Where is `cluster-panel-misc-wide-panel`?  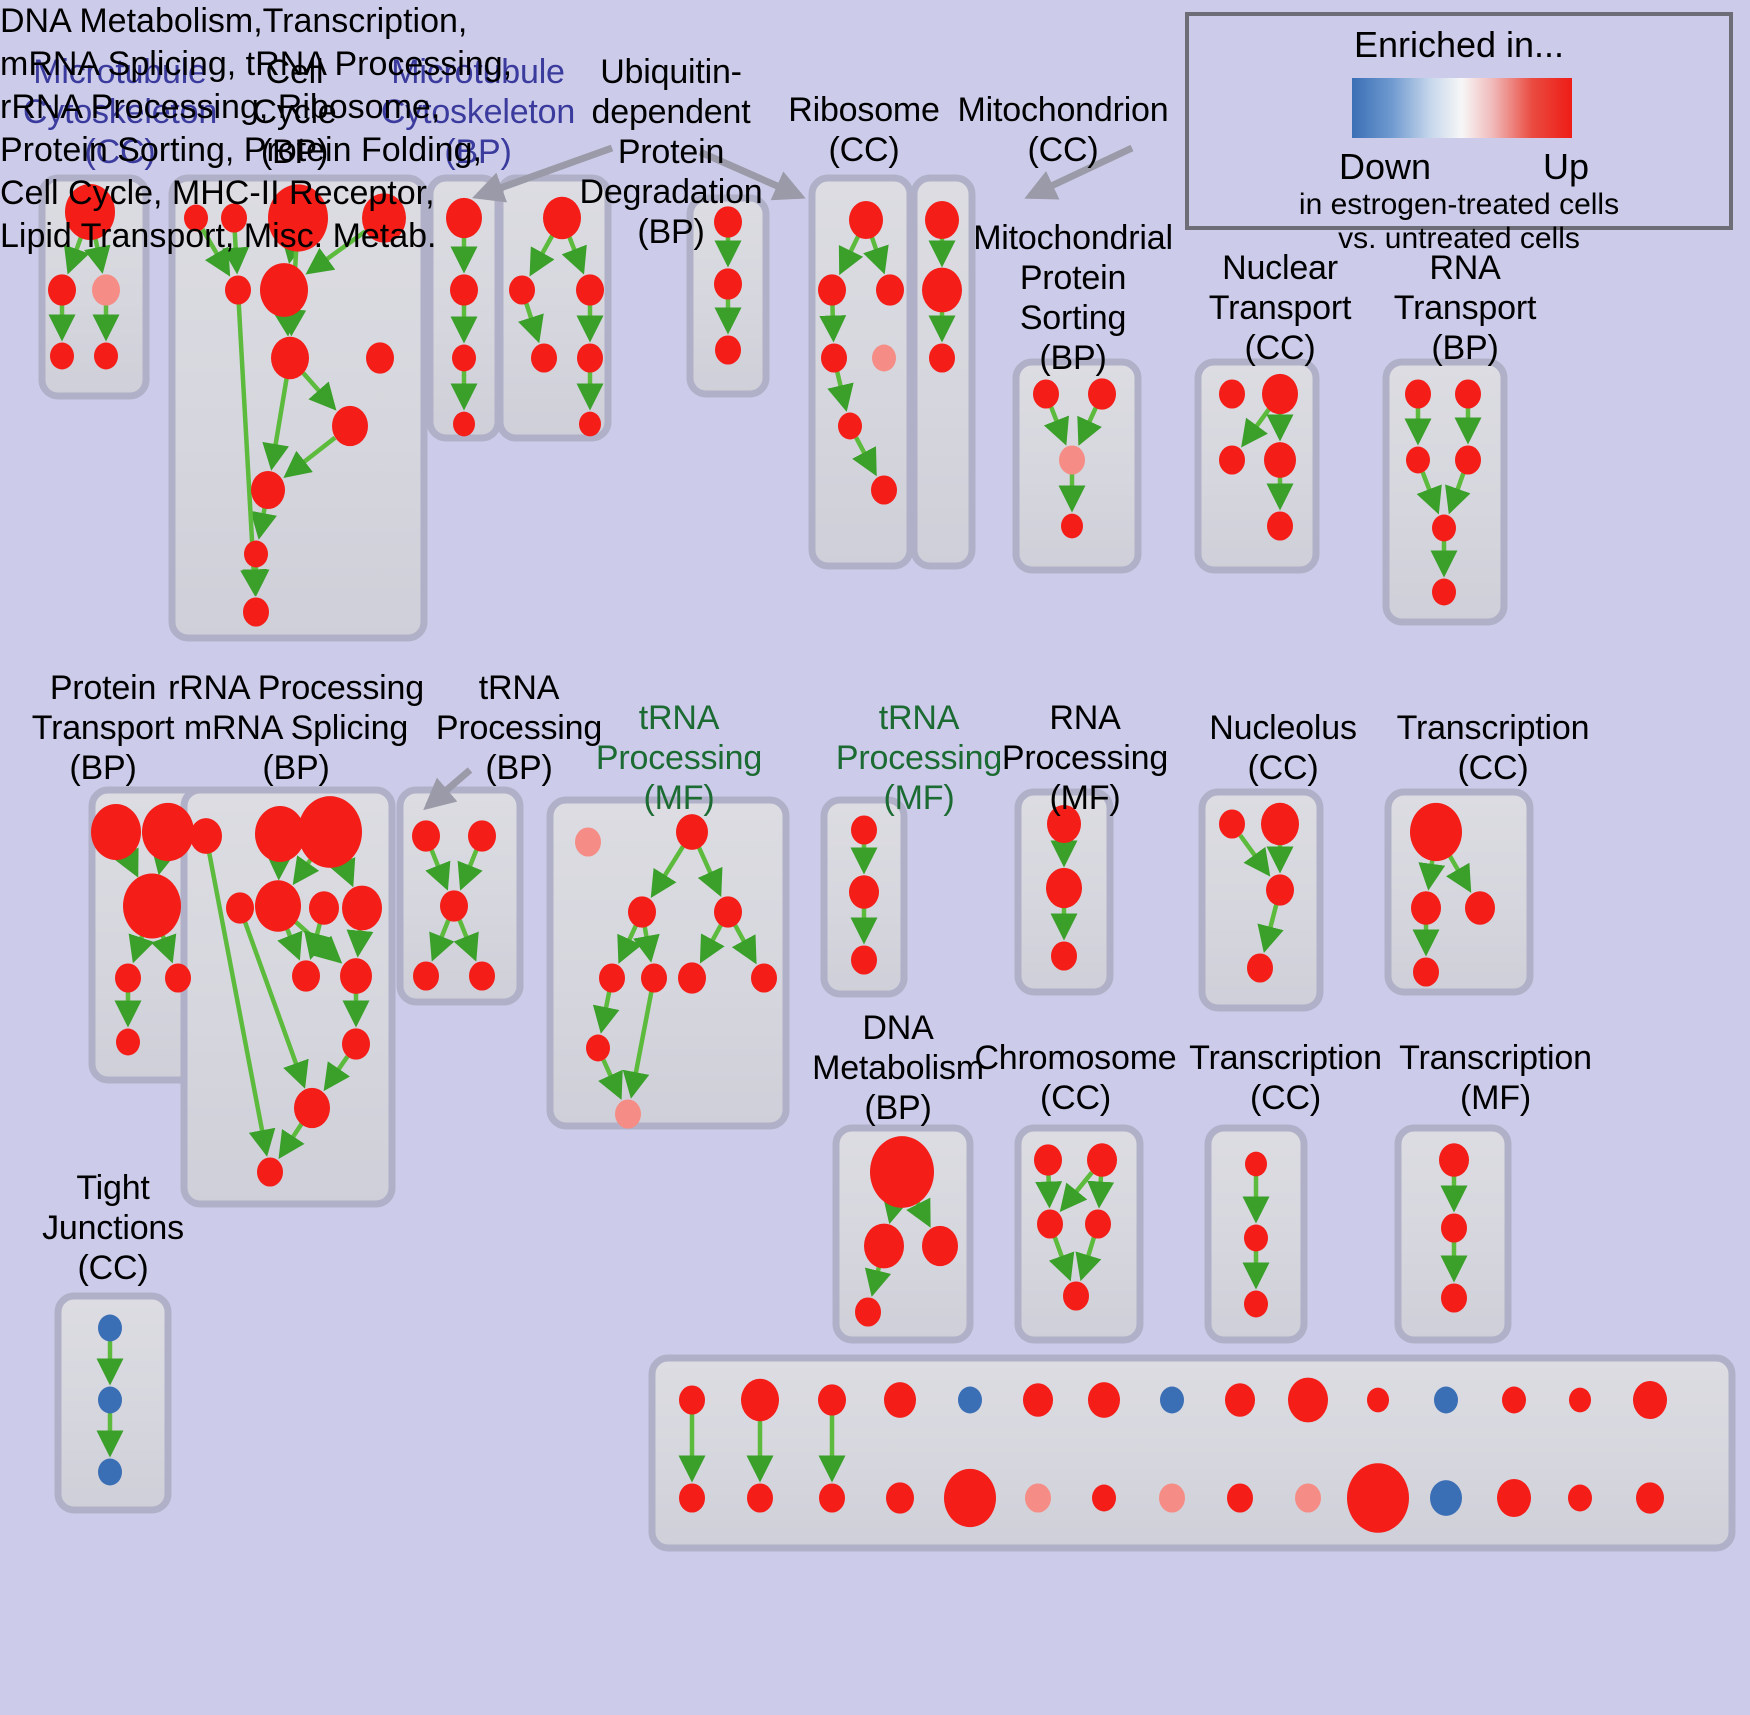
cluster-panel-misc-wide-panel is located at coordinates (1192, 1453).